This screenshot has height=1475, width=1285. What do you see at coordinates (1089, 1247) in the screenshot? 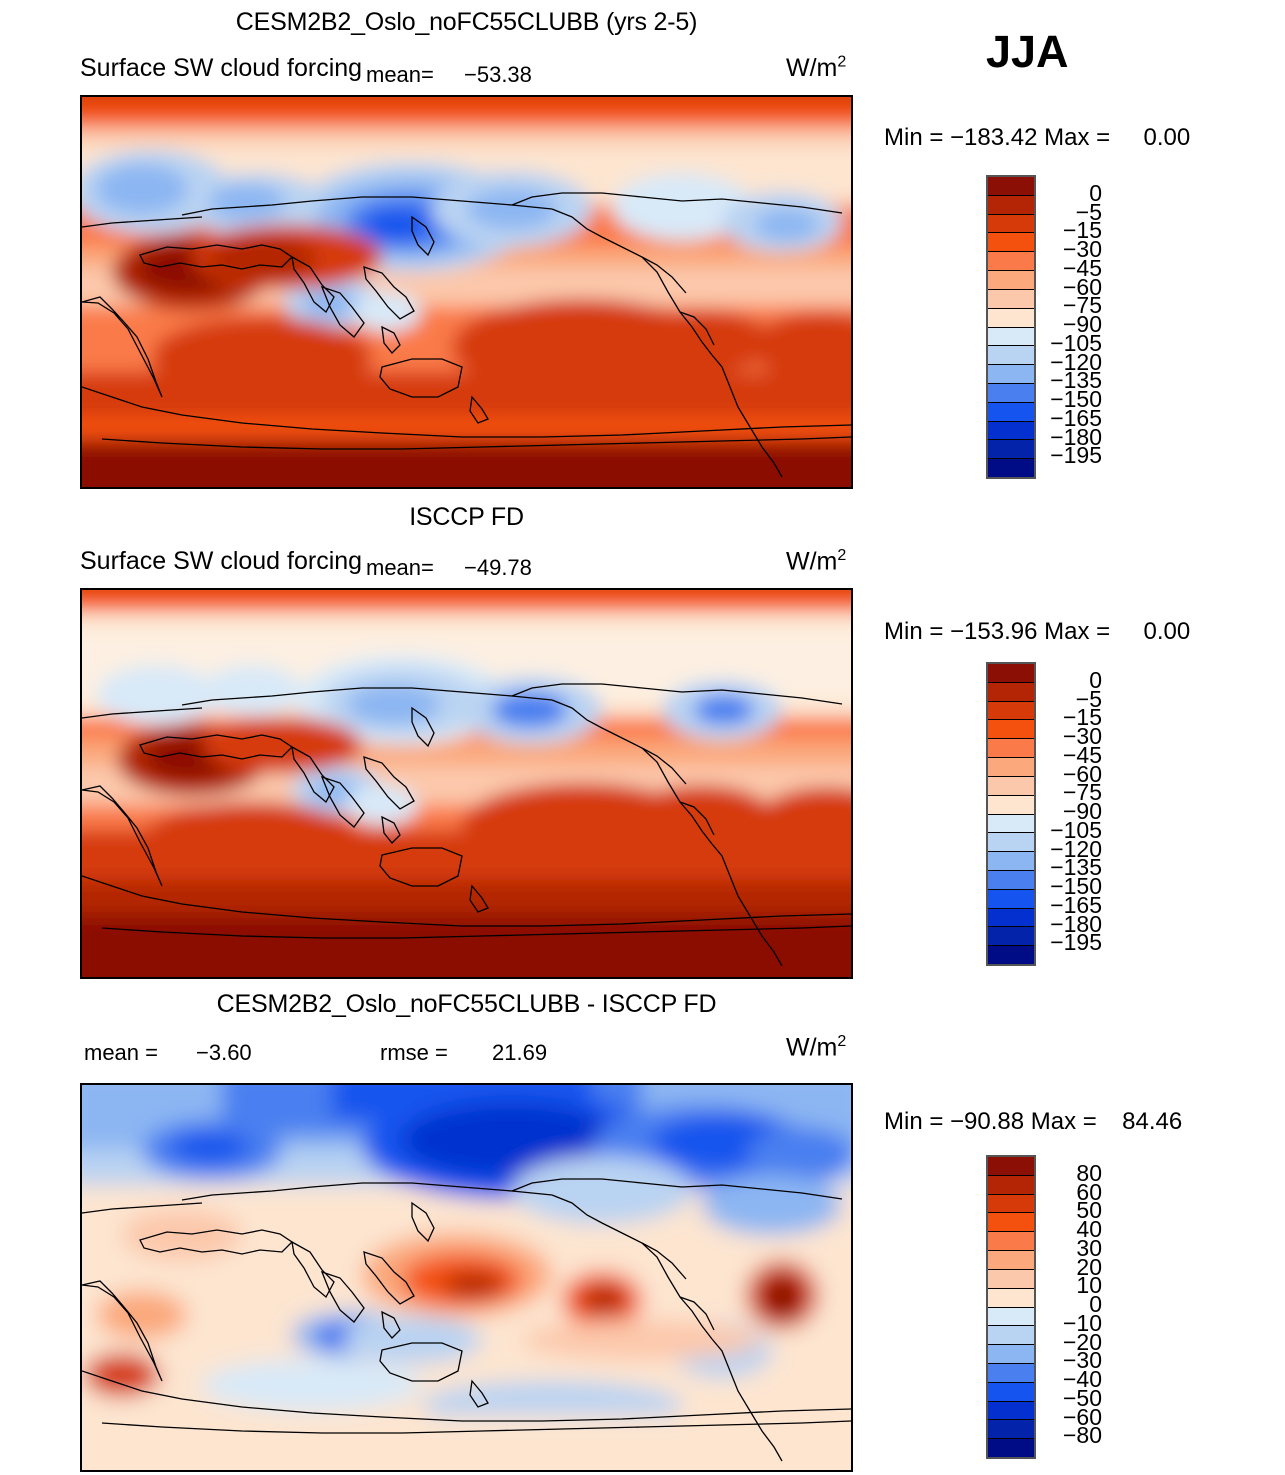
I see `colorbar-tick-label: 30` at bounding box center [1089, 1247].